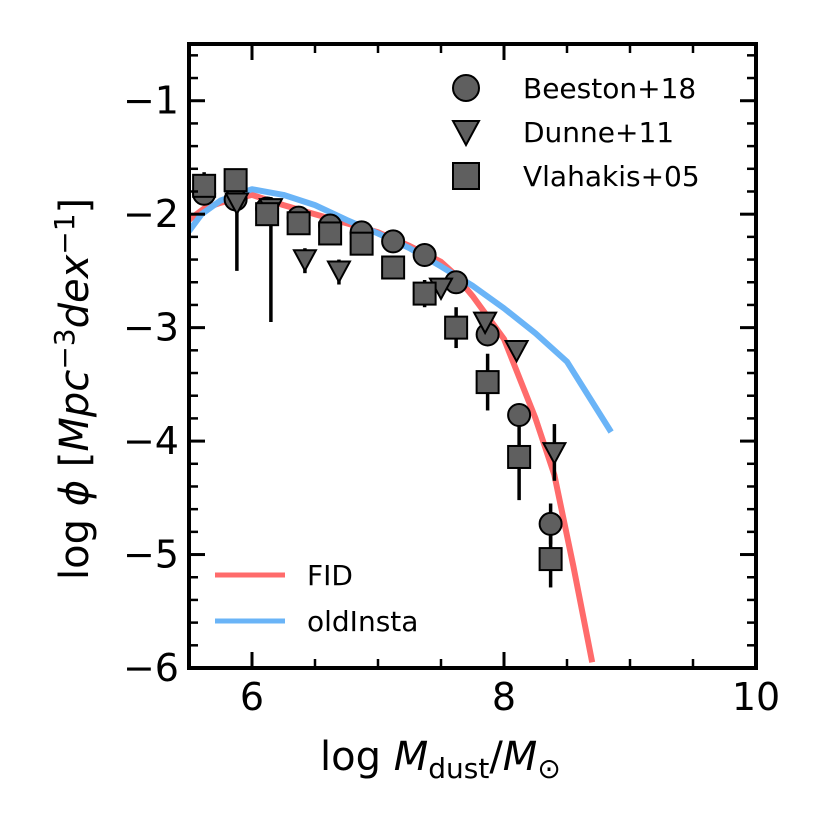 This screenshot has height=830, width=830. Describe the element at coordinates (151, 214) in the screenshot. I see `y-tick-label: −2` at that location.